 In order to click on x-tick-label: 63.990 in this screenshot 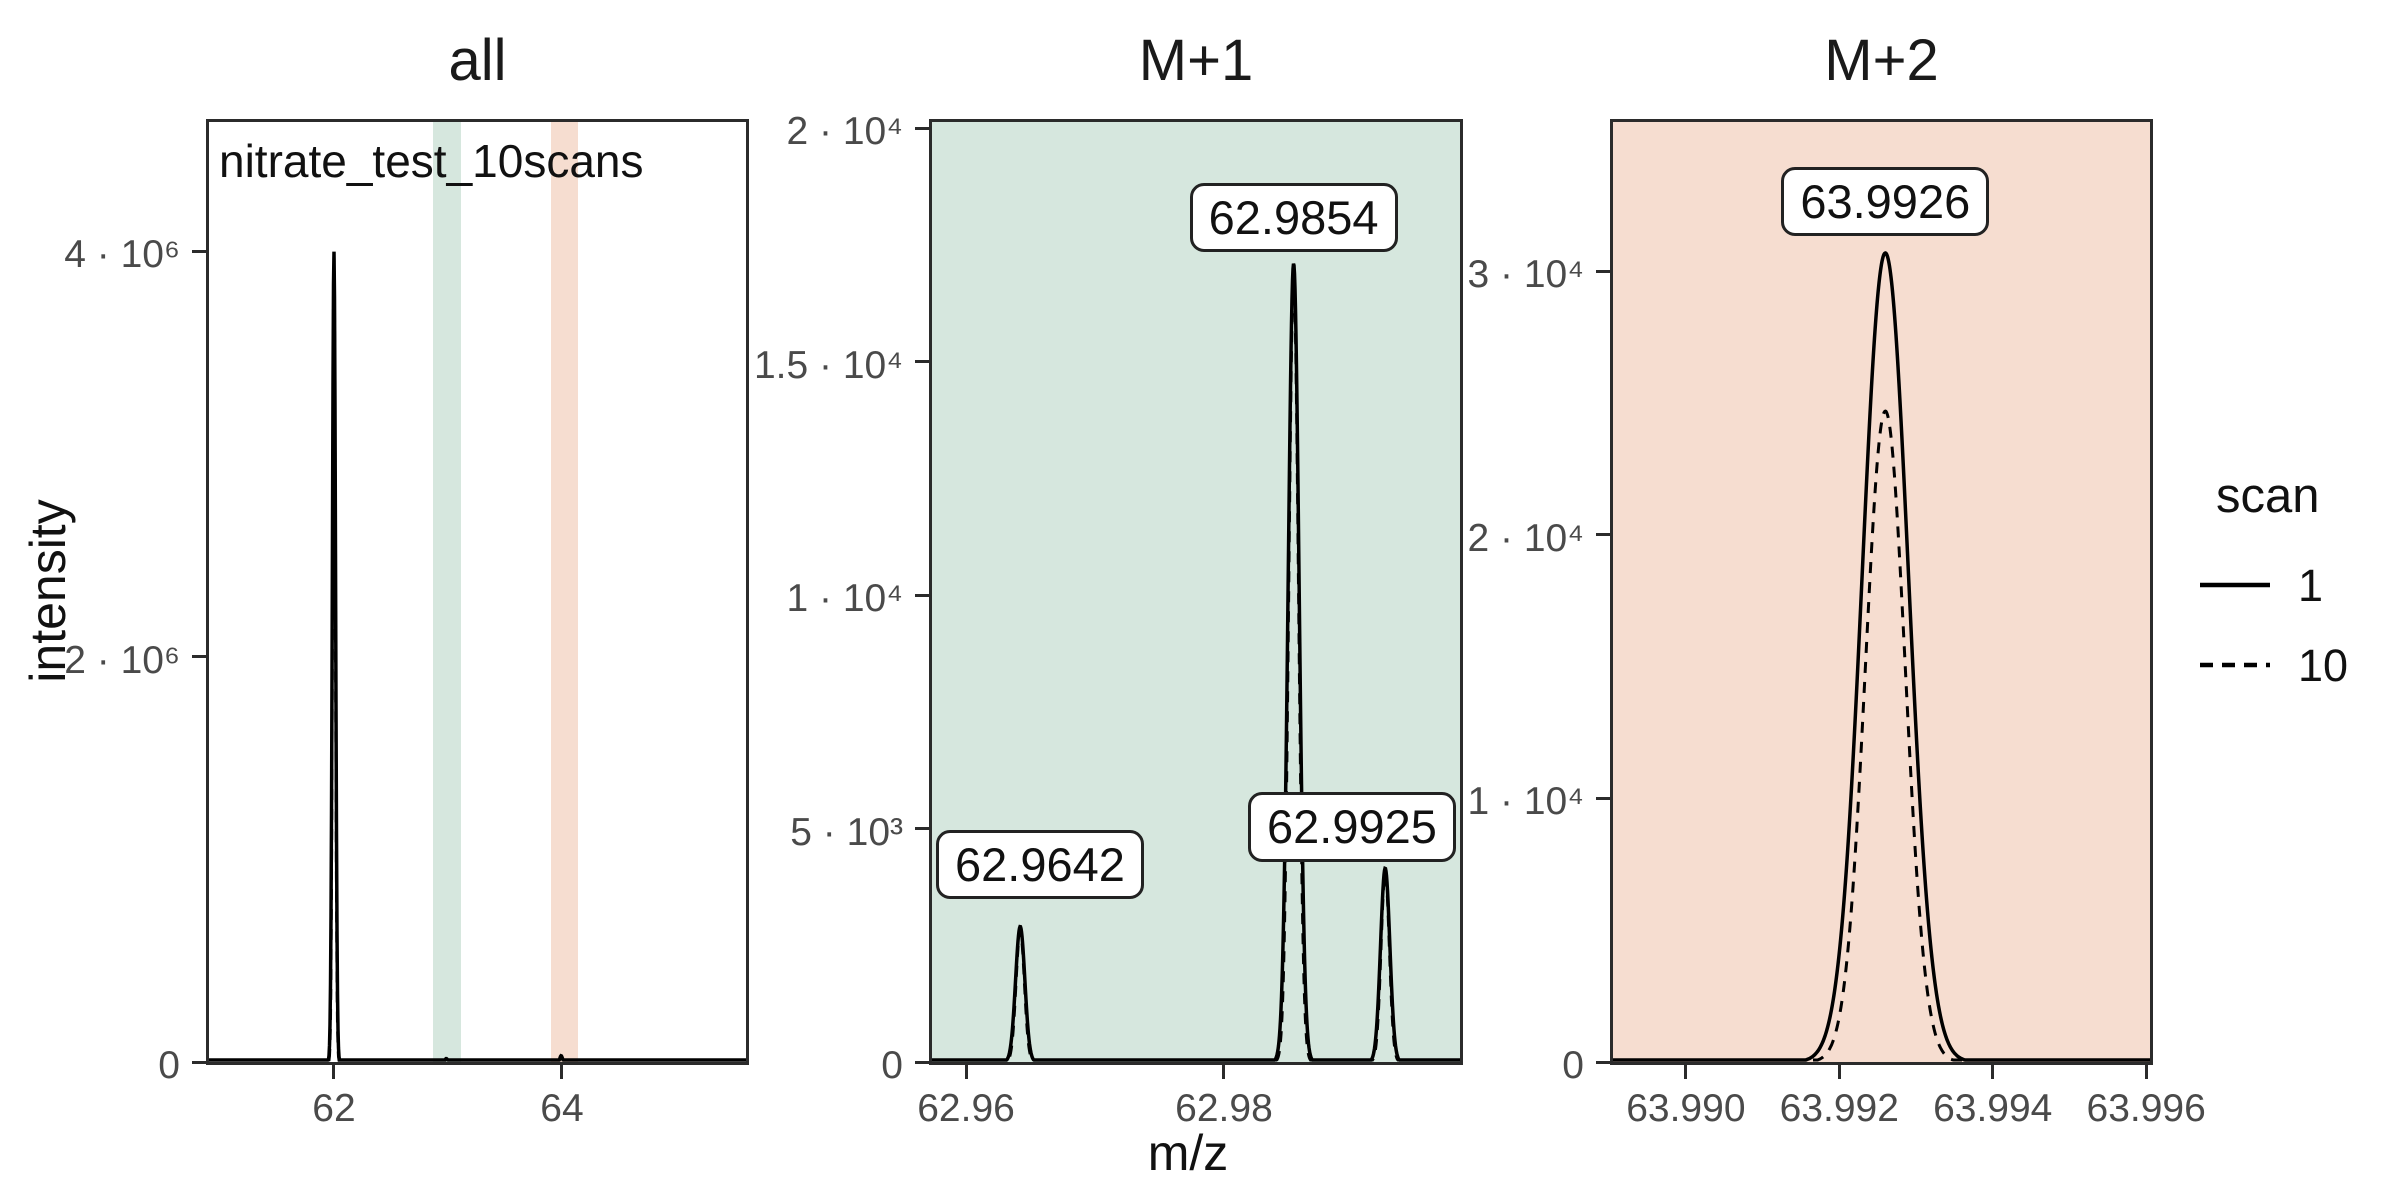, I will do `click(1686, 1108)`.